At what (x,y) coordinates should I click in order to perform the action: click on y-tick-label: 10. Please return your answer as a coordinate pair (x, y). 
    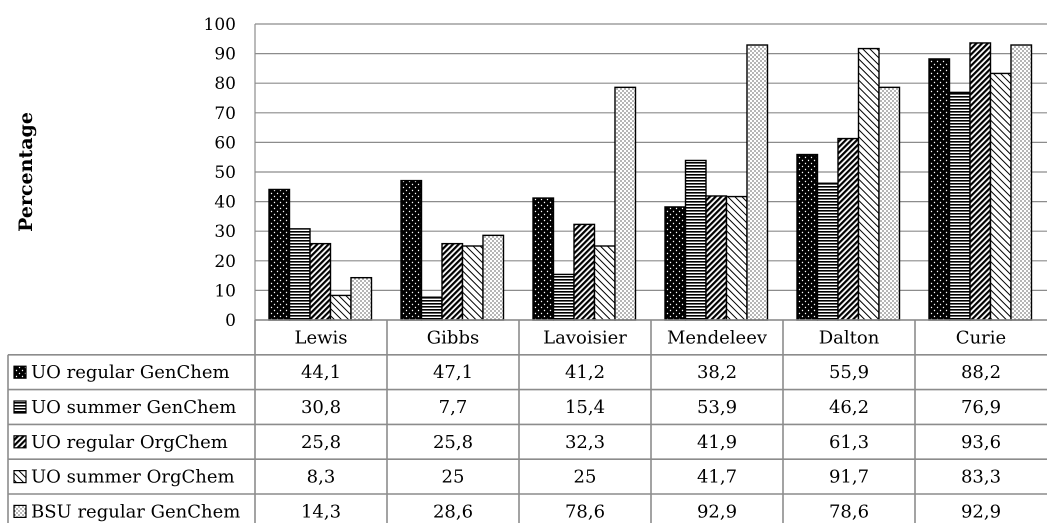
    Looking at the image, I should click on (225, 291).